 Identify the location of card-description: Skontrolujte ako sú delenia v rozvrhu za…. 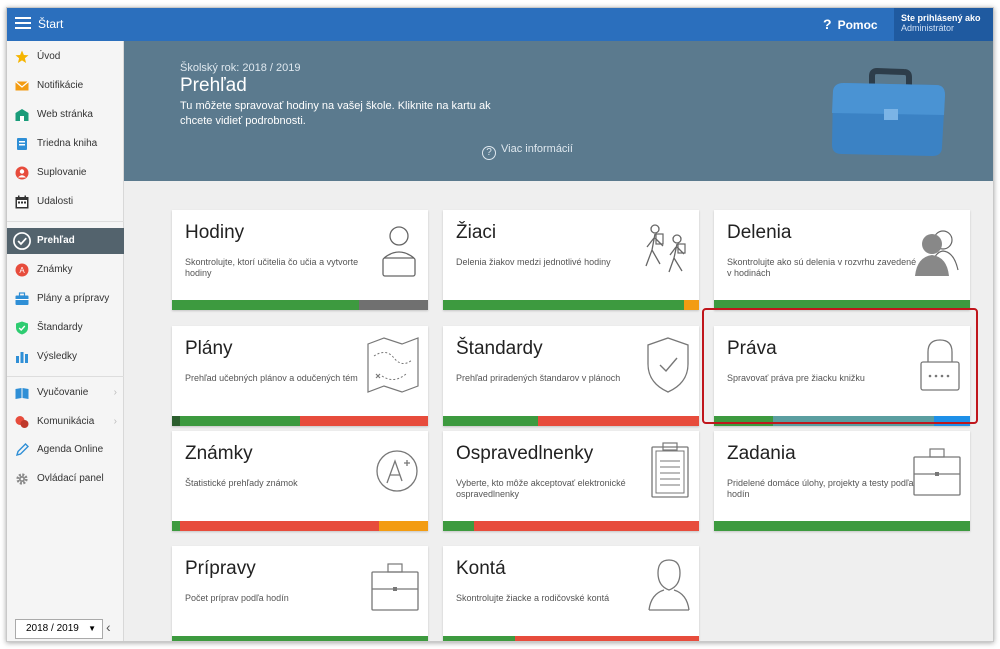
(822, 267).